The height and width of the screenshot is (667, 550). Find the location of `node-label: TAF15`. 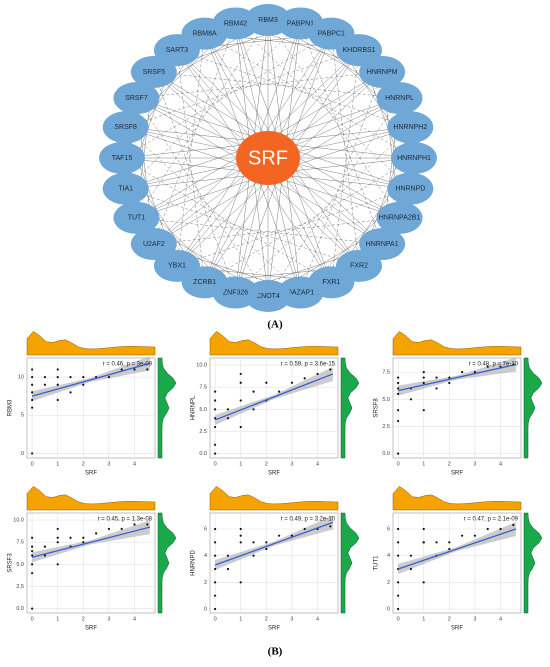

node-label: TAF15 is located at coordinates (122, 158).